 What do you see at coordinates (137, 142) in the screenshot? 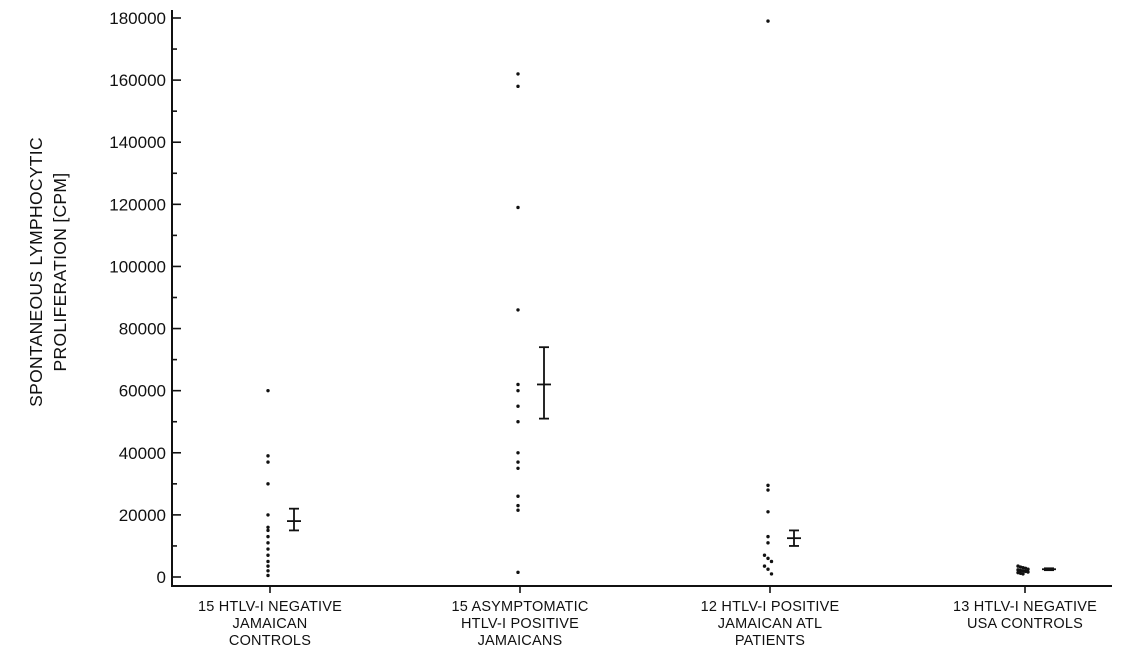
I see `y-tick-label: 140000` at bounding box center [137, 142].